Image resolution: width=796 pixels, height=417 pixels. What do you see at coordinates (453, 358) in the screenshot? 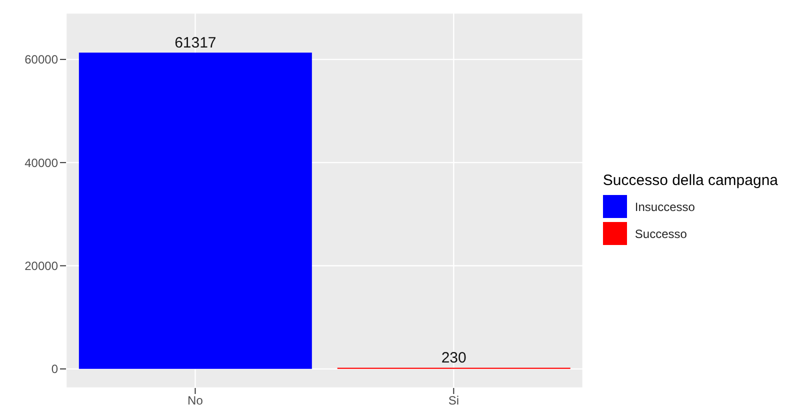
I see `data-label: 230` at bounding box center [453, 358].